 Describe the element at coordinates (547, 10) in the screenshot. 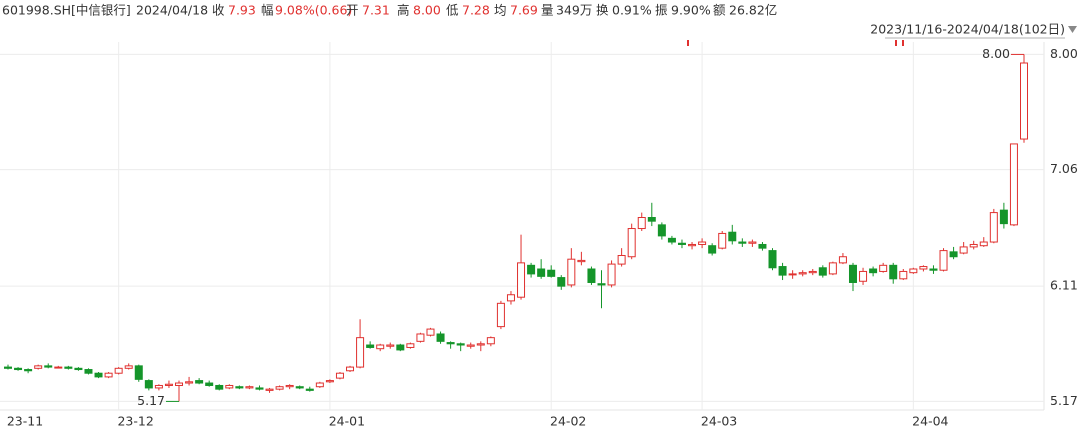

I see `quote-label: 量` at that location.